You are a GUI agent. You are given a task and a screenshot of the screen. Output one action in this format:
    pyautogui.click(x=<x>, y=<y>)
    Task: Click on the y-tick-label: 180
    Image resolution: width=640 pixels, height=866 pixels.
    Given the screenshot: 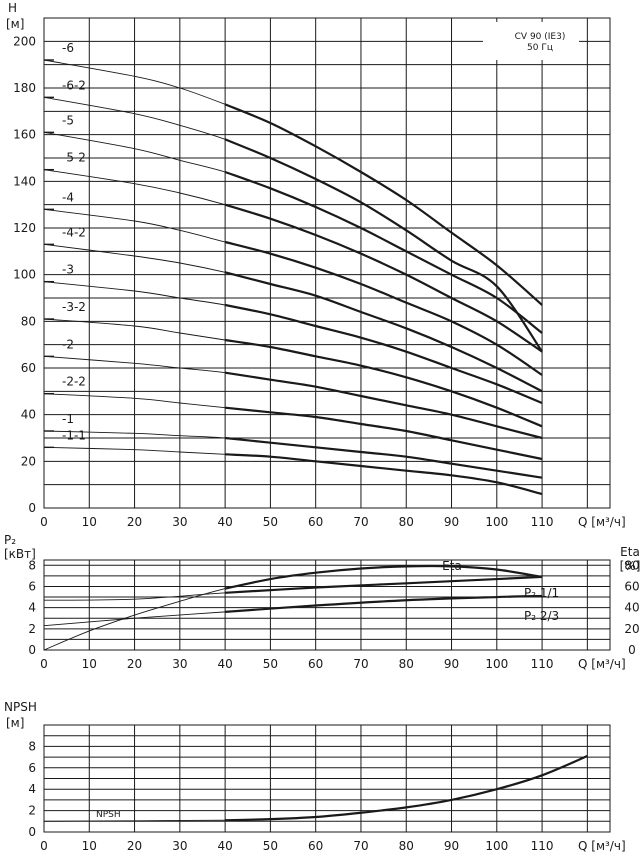 What is the action you would take?
    pyautogui.click(x=24, y=88)
    